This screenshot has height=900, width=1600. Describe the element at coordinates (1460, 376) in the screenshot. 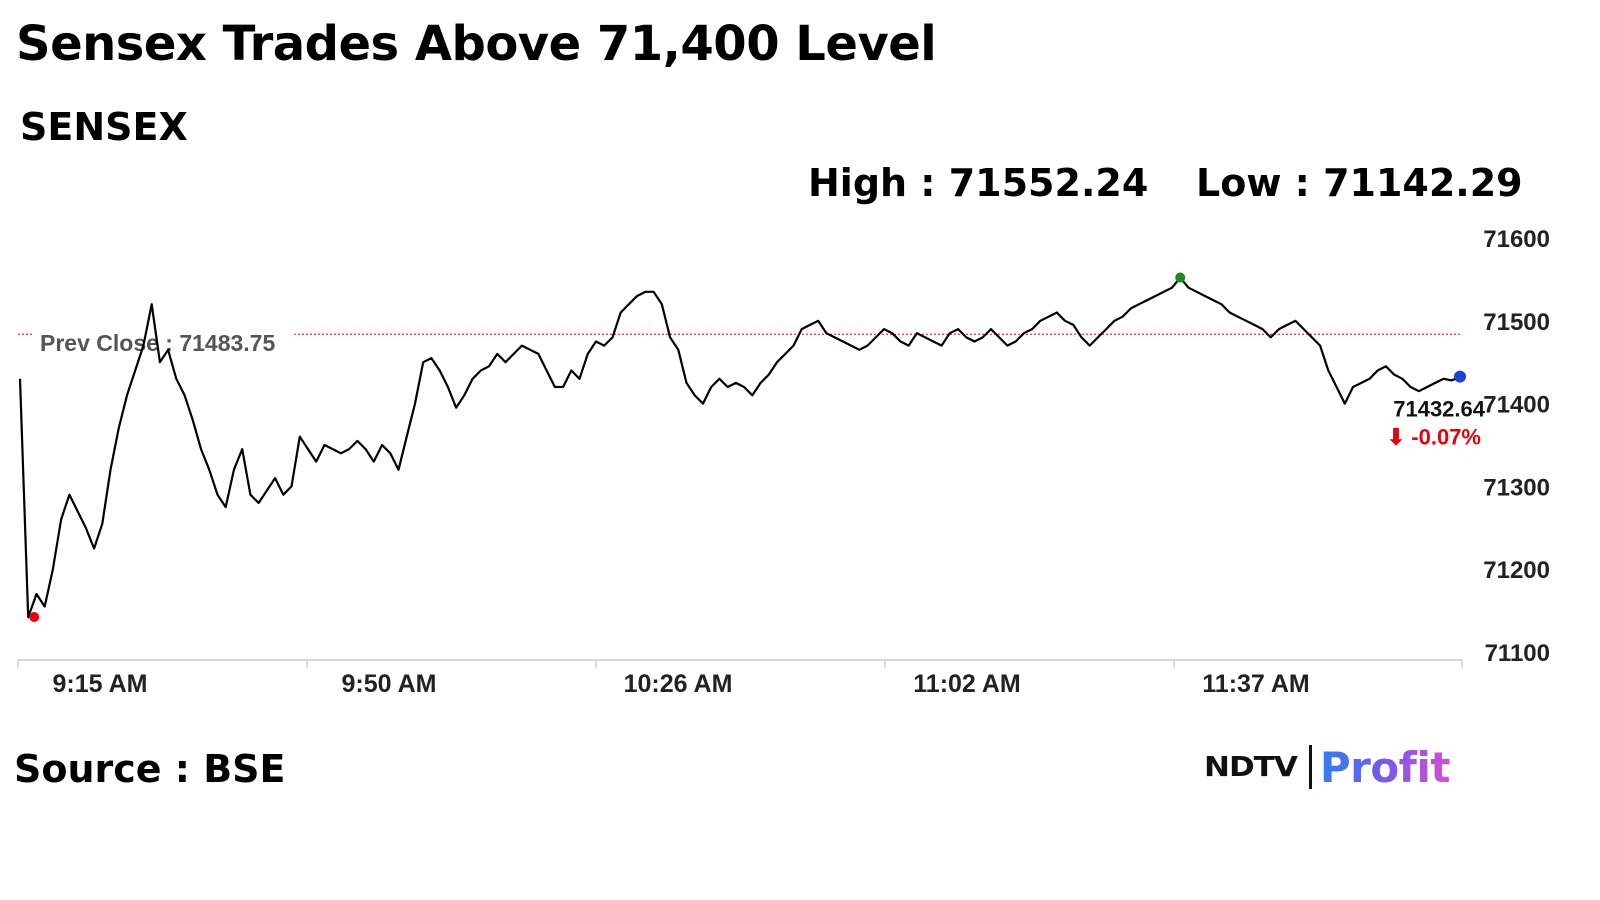

I see `last-price-marker` at that location.